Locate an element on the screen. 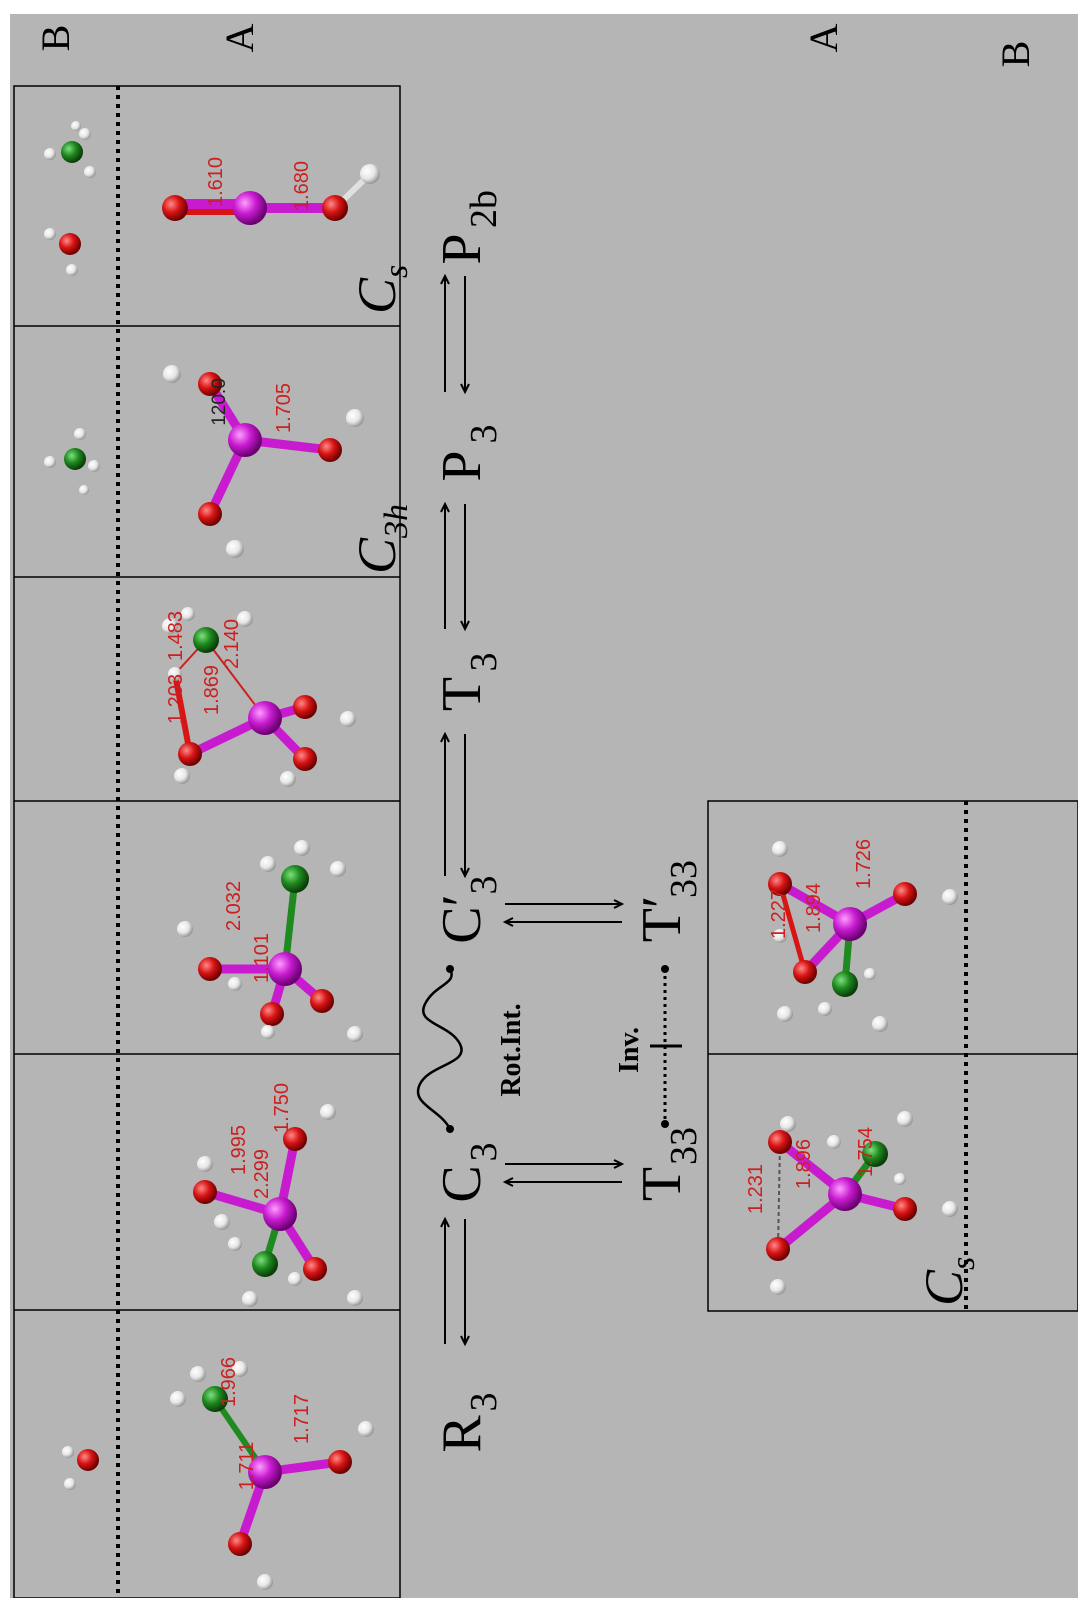 This screenshot has height=1598, width=1078. rot-int-connector is located at coordinates (439, 1049).